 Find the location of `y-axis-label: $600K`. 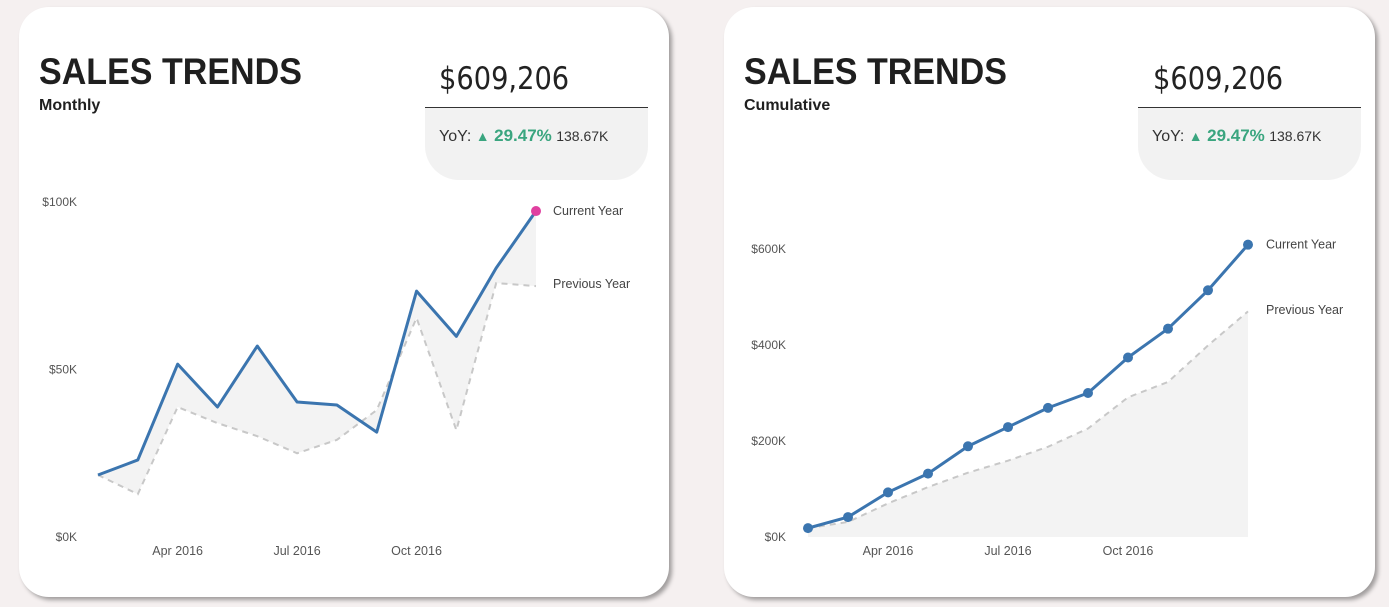

y-axis-label: $600K is located at coordinates (768, 249).